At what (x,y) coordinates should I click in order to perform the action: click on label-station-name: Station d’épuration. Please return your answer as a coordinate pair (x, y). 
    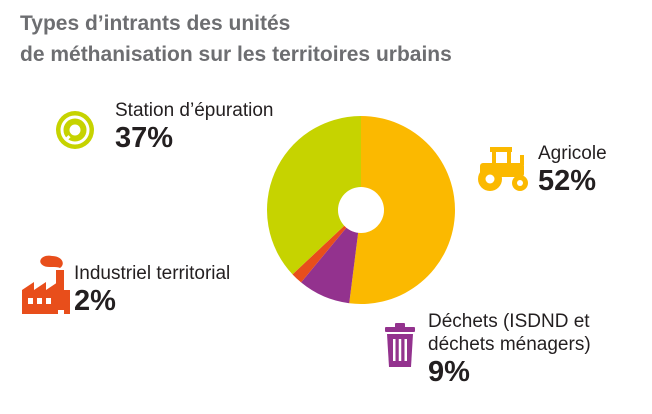
    Looking at the image, I should click on (194, 110).